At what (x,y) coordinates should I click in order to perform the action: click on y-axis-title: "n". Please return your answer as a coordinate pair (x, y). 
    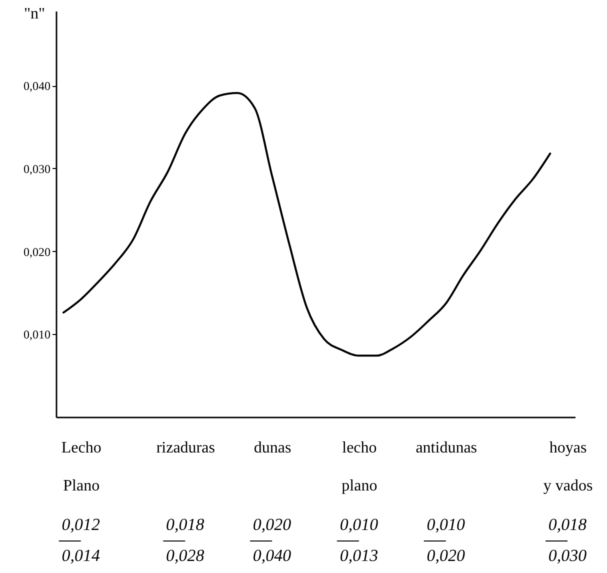
    Looking at the image, I should click on (35, 14).